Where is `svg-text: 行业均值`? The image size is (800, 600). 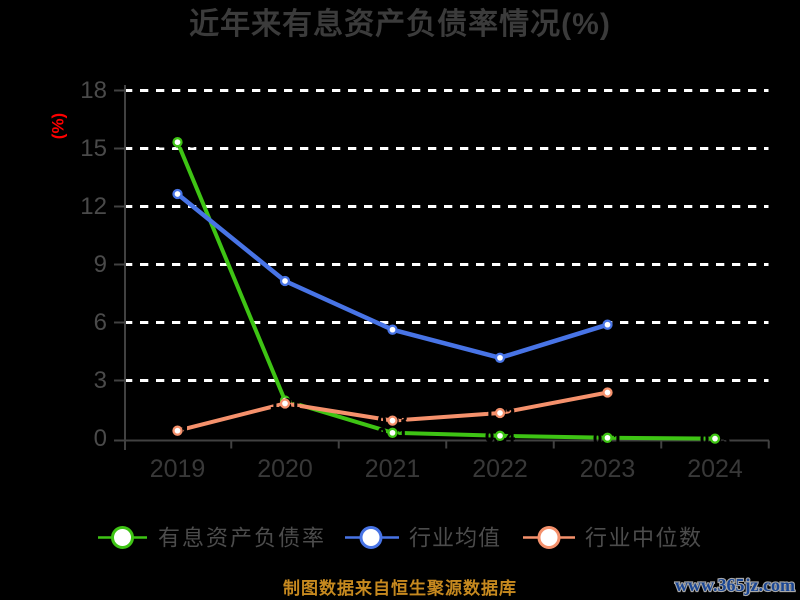
svg-text: 行业均值 is located at coordinates (455, 538).